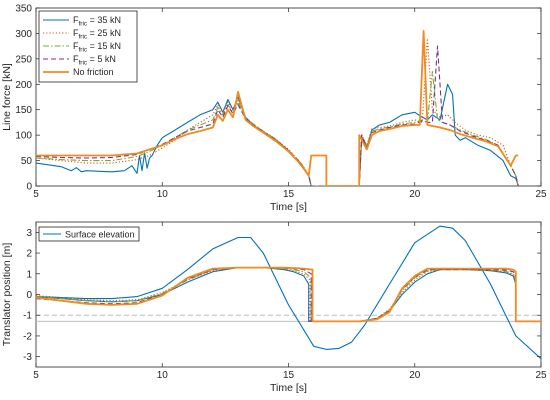 Image resolution: width=550 pixels, height=400 pixels. Describe the element at coordinates (29, 233) in the screenshot. I see `y-tick-label: 3` at that location.